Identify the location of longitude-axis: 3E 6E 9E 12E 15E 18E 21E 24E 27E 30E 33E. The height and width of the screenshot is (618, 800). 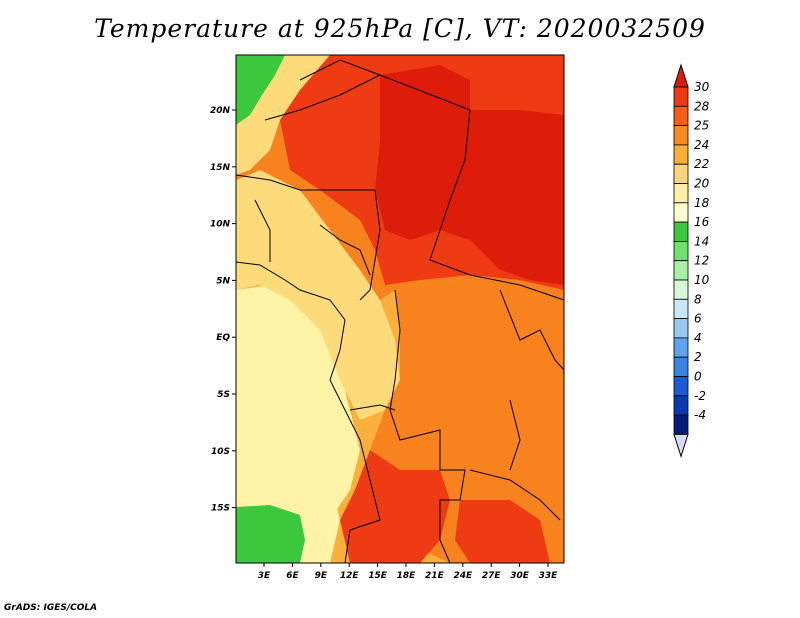
(408, 572).